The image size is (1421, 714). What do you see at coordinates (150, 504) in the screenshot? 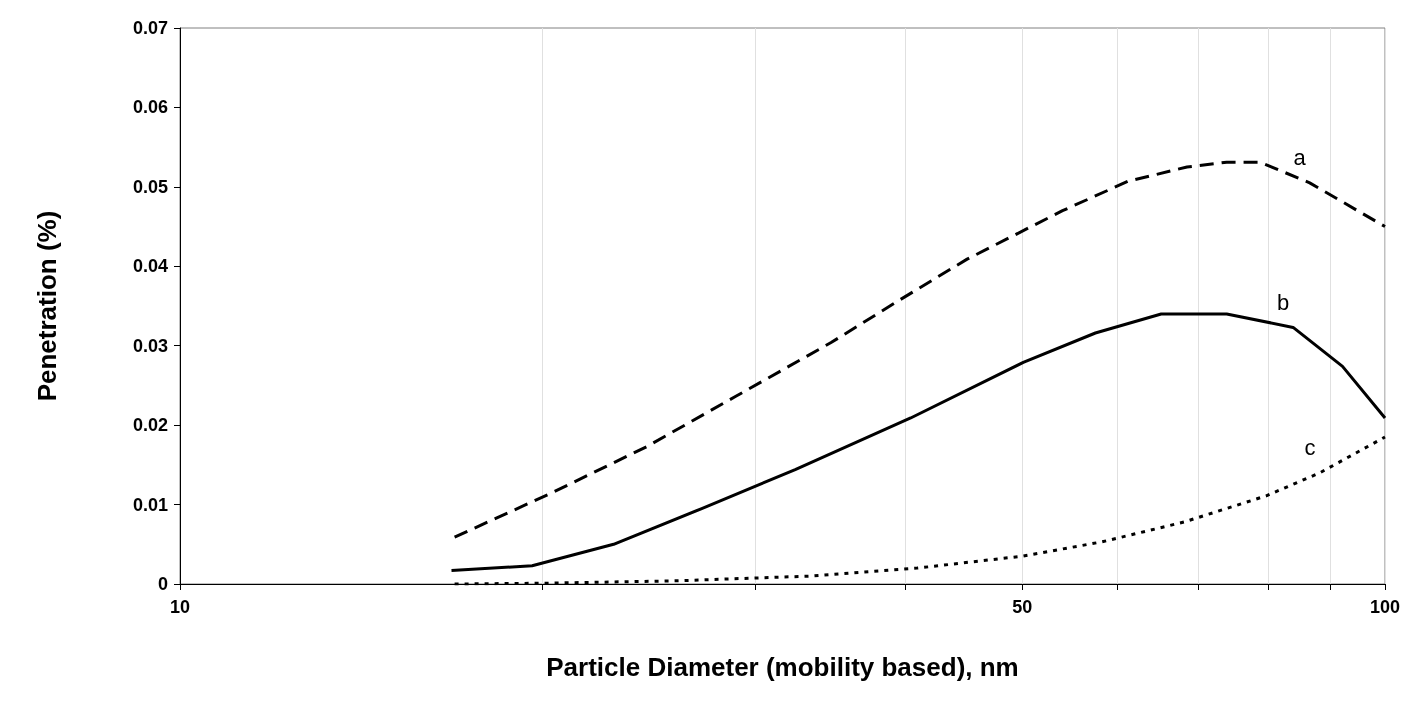
I see `y-tick-label: 0.01` at bounding box center [150, 504].